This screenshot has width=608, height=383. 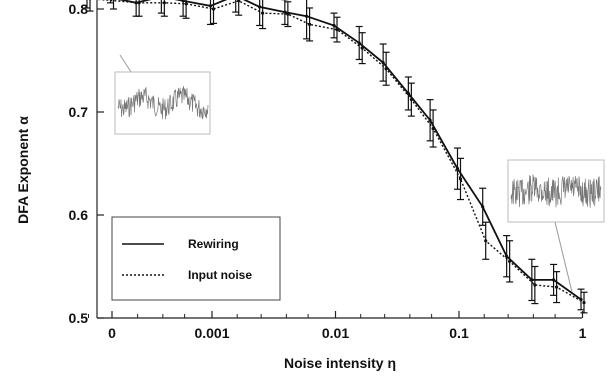 I want to click on legend: Rewiring Input noise, so click(x=196, y=258).